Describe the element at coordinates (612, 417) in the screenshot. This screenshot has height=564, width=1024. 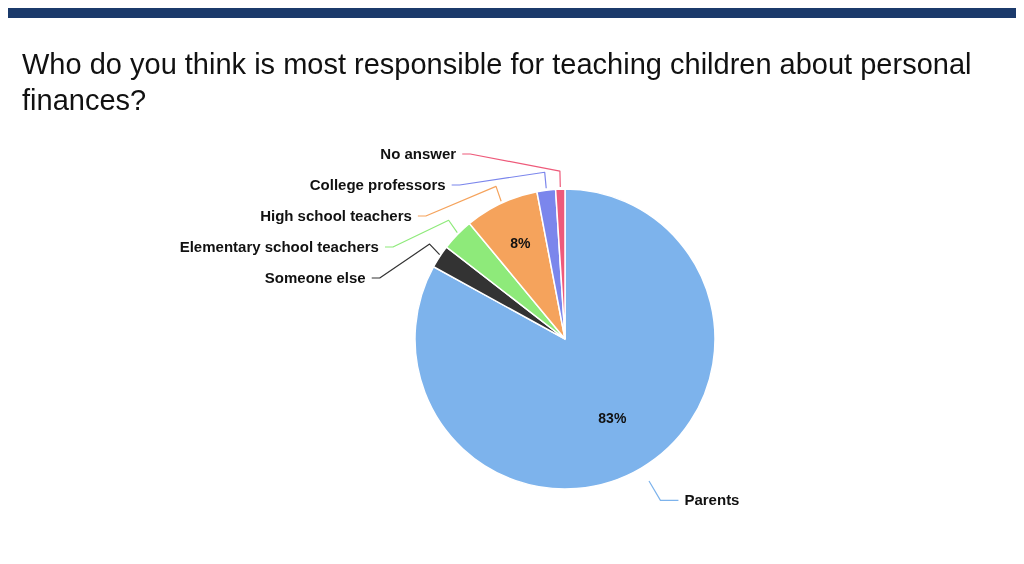
I see `data-label: 83%` at that location.